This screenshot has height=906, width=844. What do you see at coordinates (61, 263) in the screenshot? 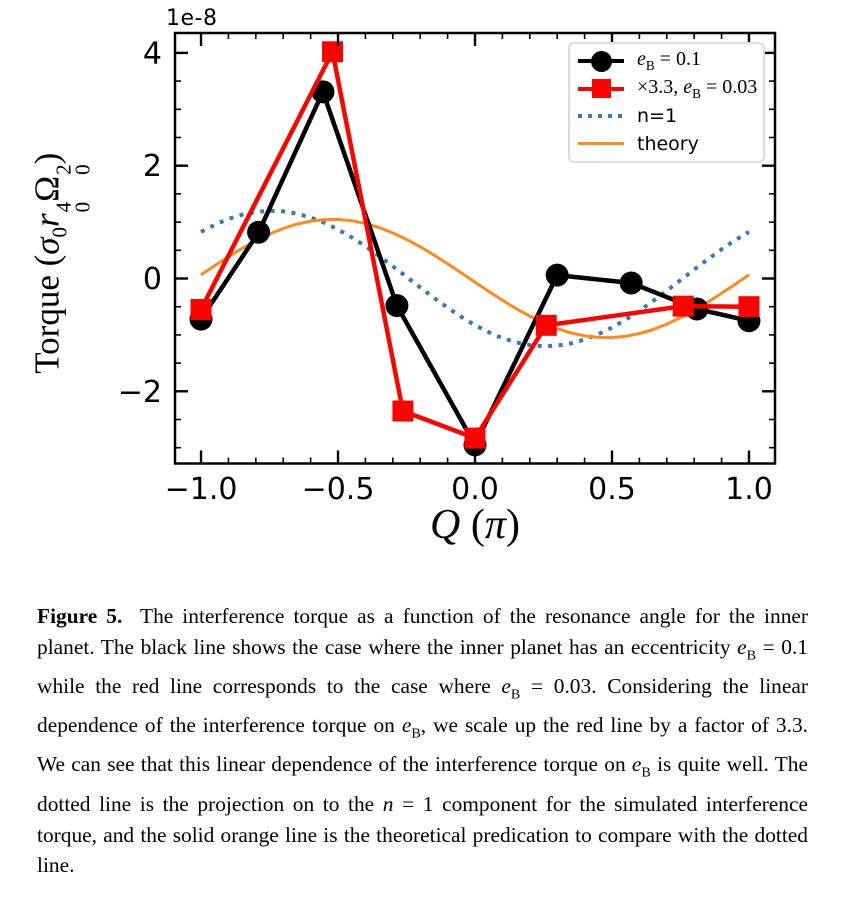
I see `y-axis-label: Torque (σ0r 4 0 Ω 2 0)` at bounding box center [61, 263].